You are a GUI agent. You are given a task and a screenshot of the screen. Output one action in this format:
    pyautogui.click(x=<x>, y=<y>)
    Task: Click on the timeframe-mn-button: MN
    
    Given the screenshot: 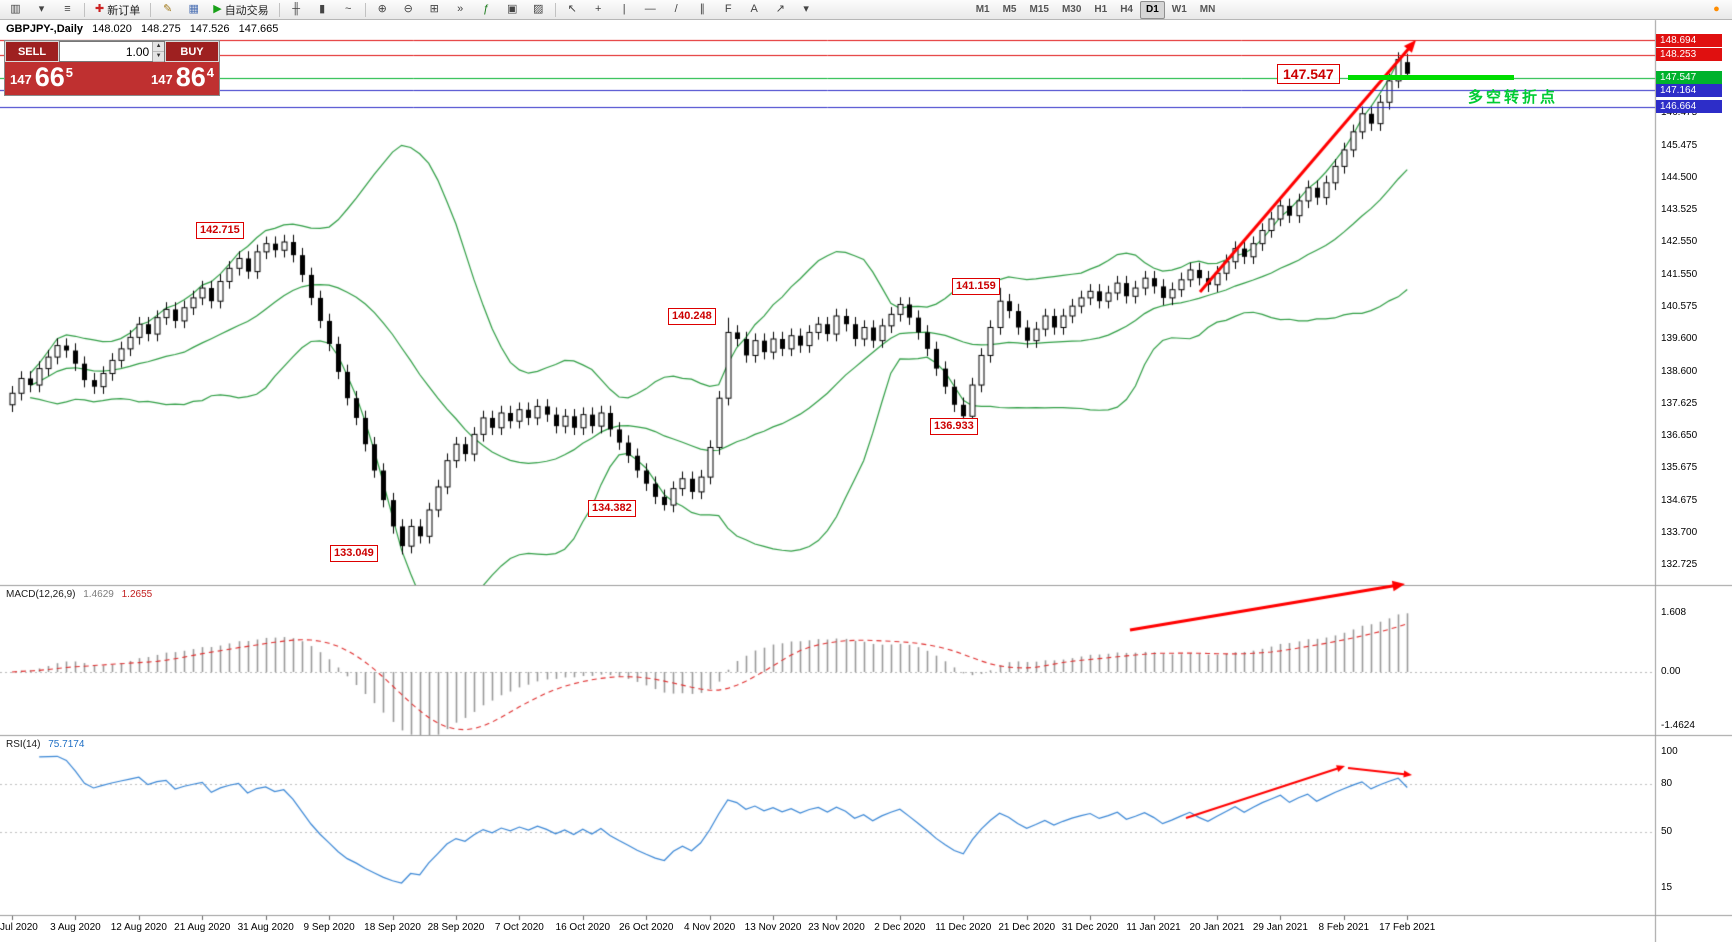 What is the action you would take?
    pyautogui.click(x=1207, y=9)
    